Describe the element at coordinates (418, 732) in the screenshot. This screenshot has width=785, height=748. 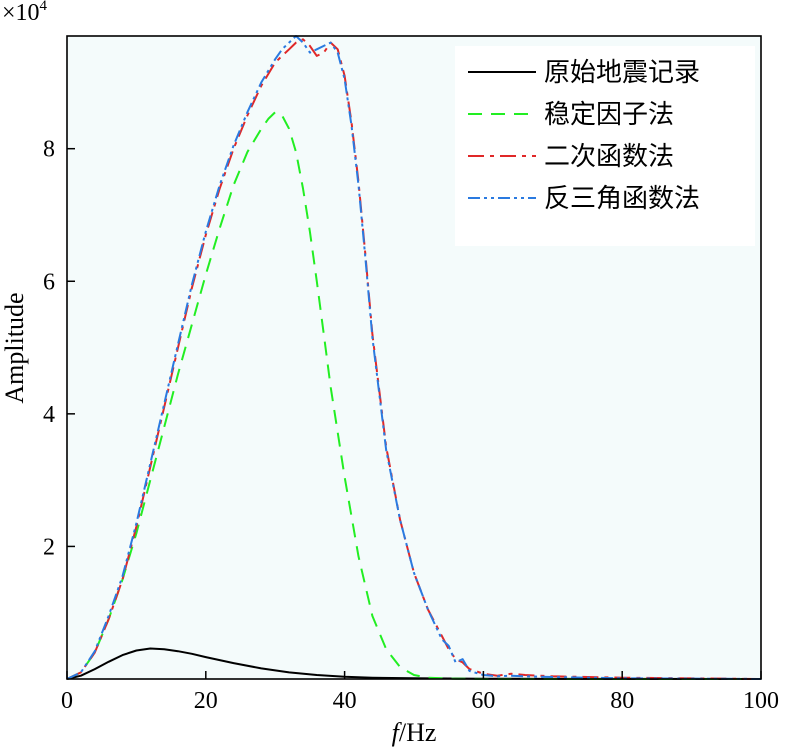
I see `x-axis-label-unit: /Hz` at that location.